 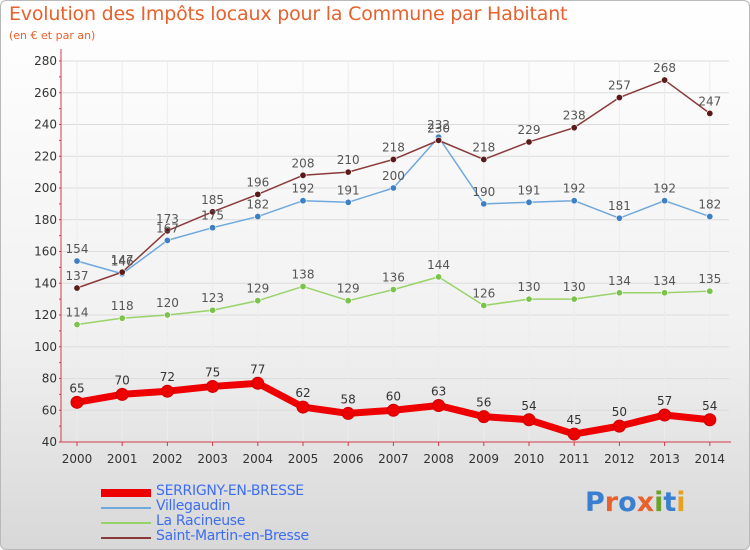 What do you see at coordinates (126, 493) in the screenshot?
I see `legend-swatch-serrigny` at bounding box center [126, 493].